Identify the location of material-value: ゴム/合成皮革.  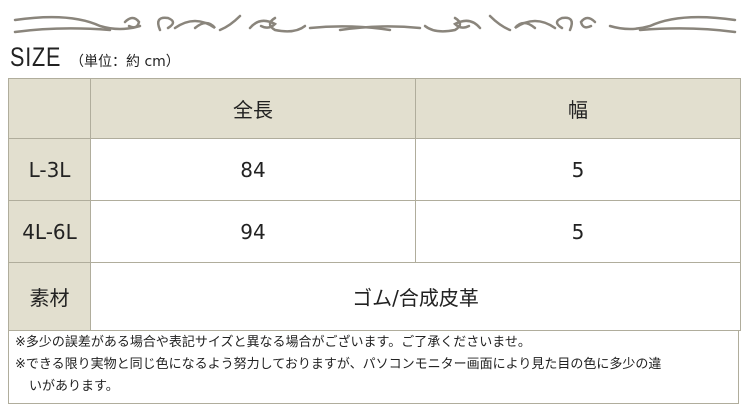
(415, 296).